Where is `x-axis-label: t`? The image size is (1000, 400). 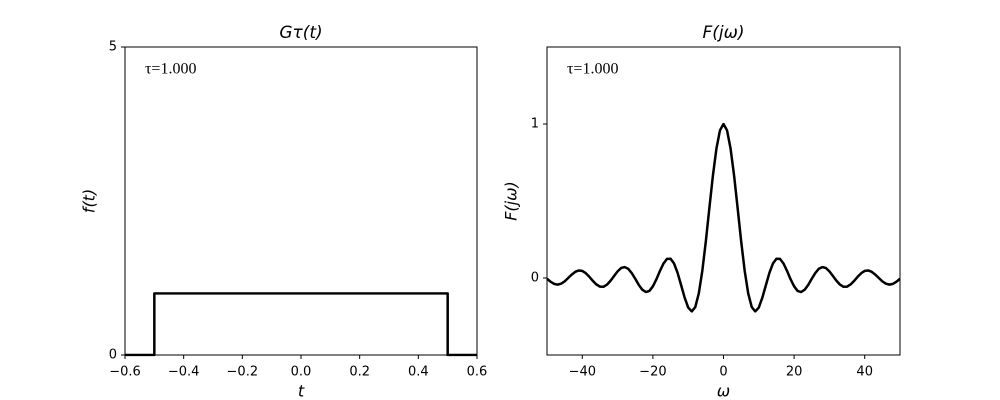
x-axis-label: t is located at coordinates (301, 391).